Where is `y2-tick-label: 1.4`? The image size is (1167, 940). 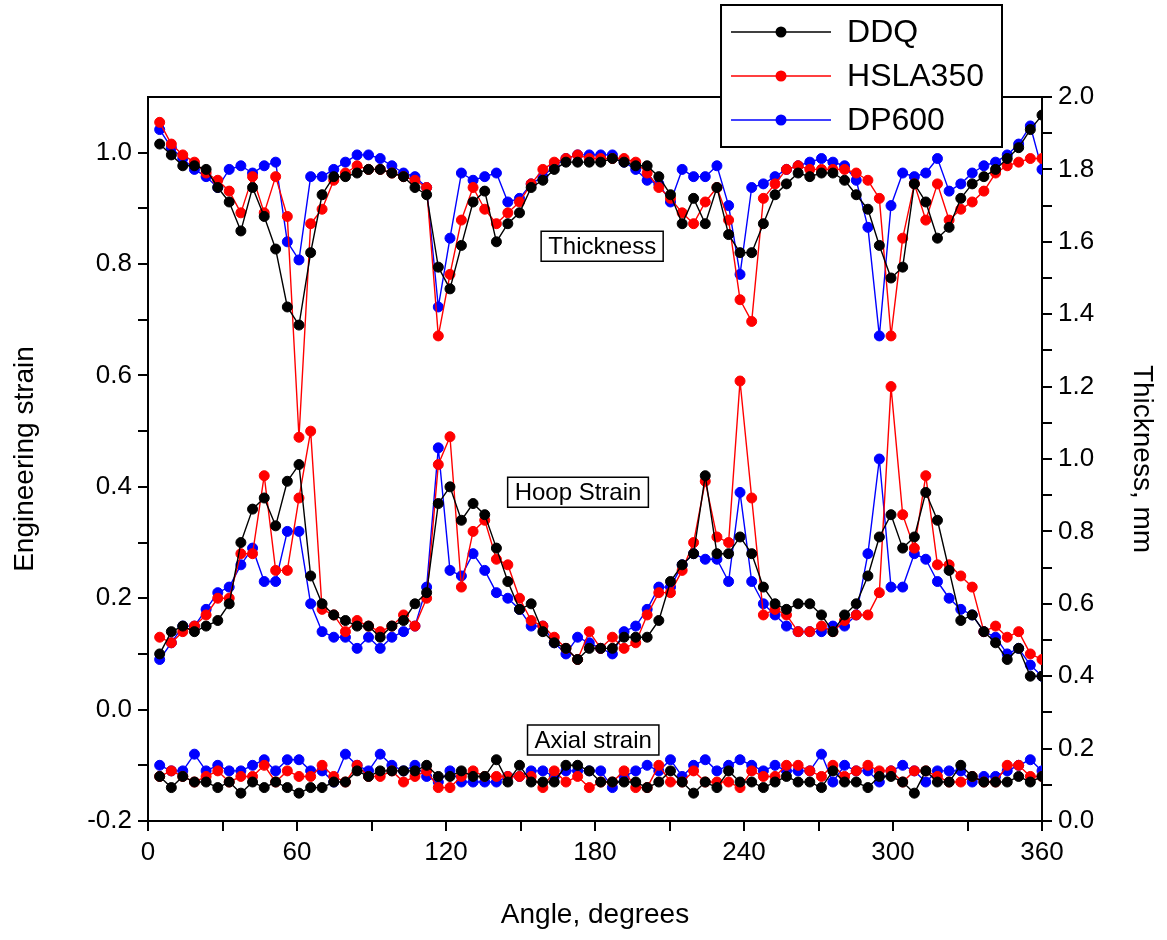
y2-tick-label: 1.4 is located at coordinates (1076, 312).